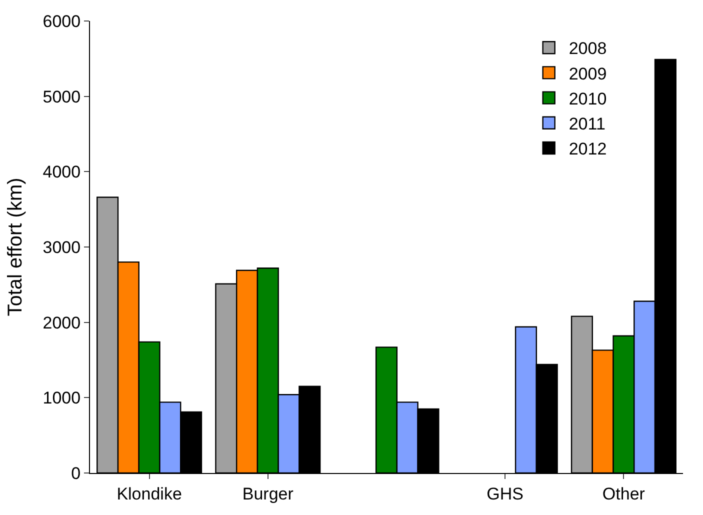 The height and width of the screenshot is (515, 703). I want to click on y-tick-label: 1000, so click(61, 398).